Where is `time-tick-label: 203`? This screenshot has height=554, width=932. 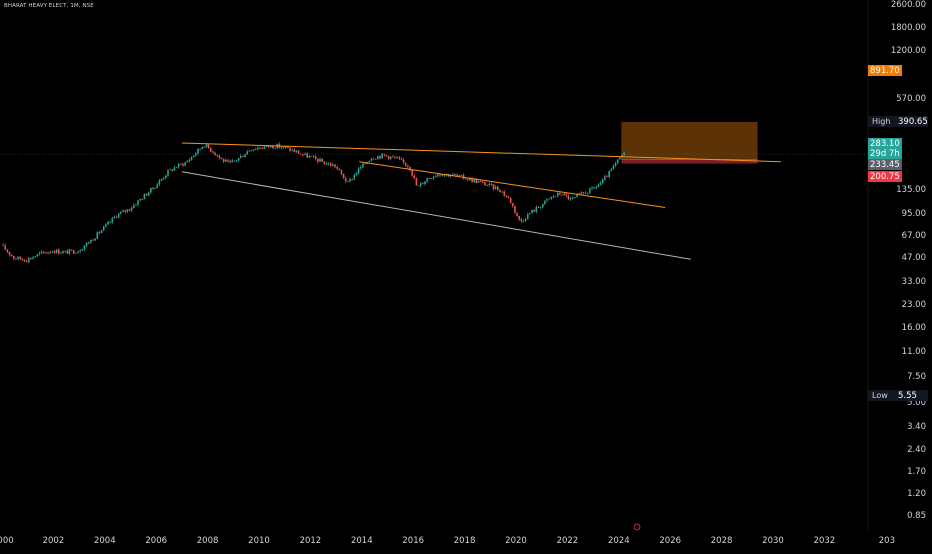
time-tick-label: 203 is located at coordinates (887, 541).